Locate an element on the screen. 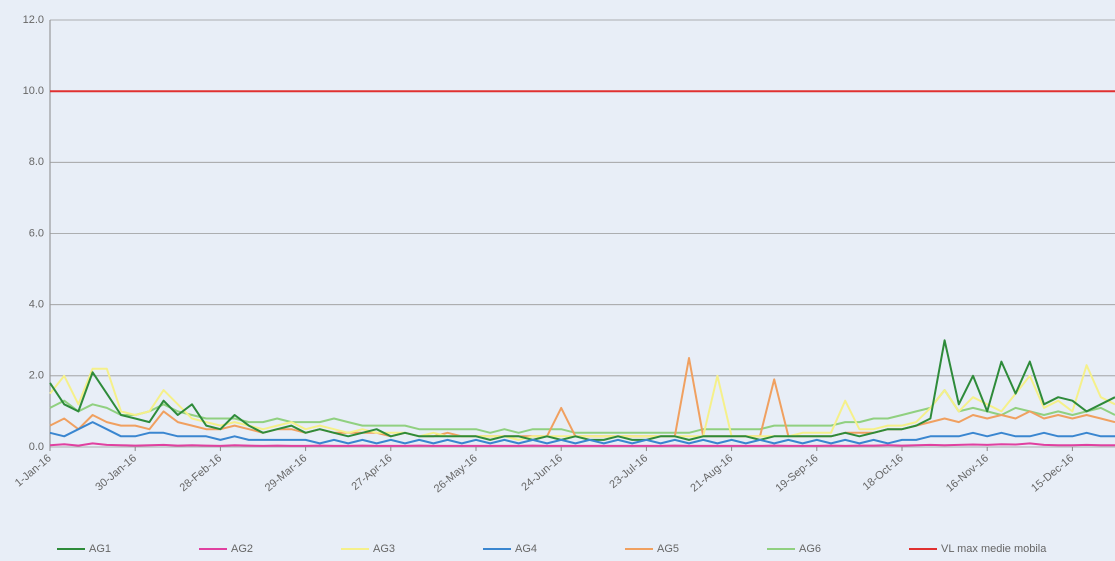 This screenshot has width=1115, height=561. y-tick-label: 10.0 is located at coordinates (33, 91).